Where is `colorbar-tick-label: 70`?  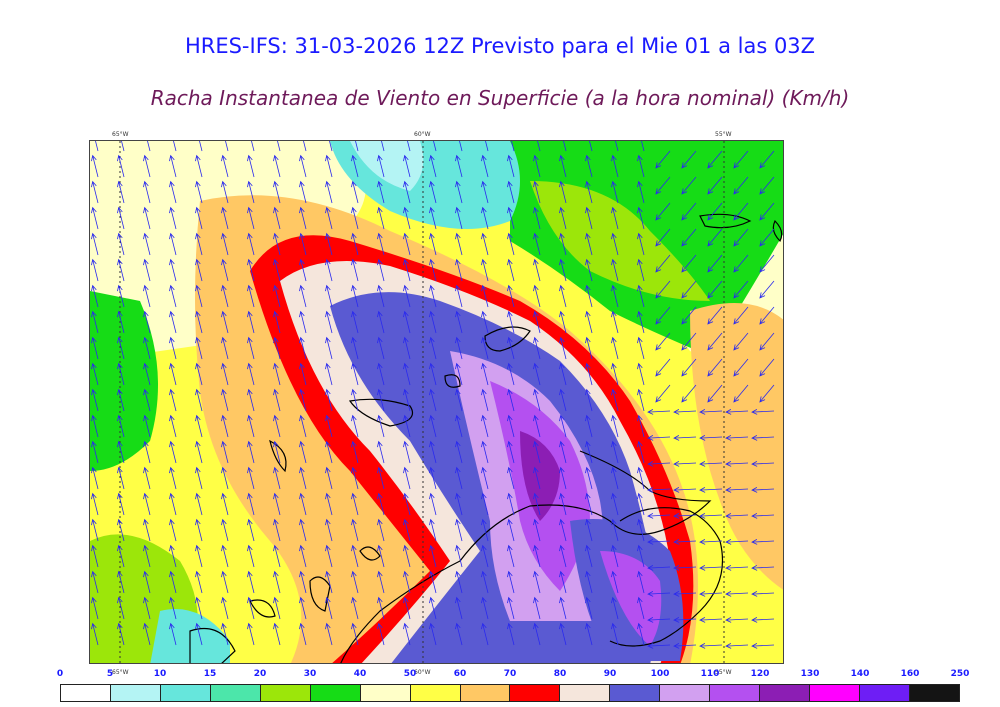
colorbar-tick-label: 70 is located at coordinates (510, 674).